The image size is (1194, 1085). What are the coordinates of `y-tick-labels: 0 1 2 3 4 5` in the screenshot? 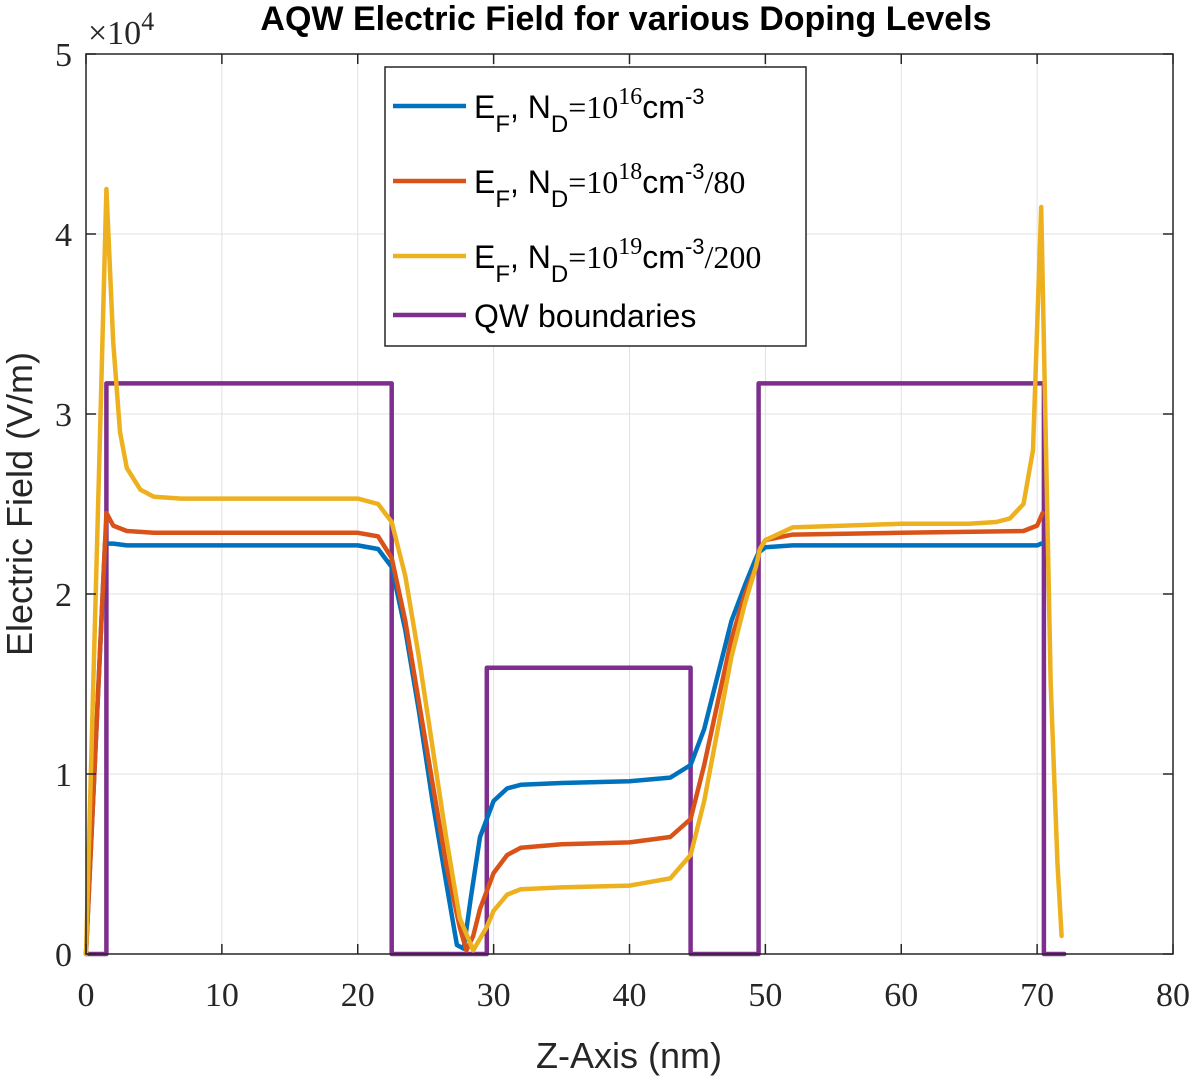 It's located at (63, 505).